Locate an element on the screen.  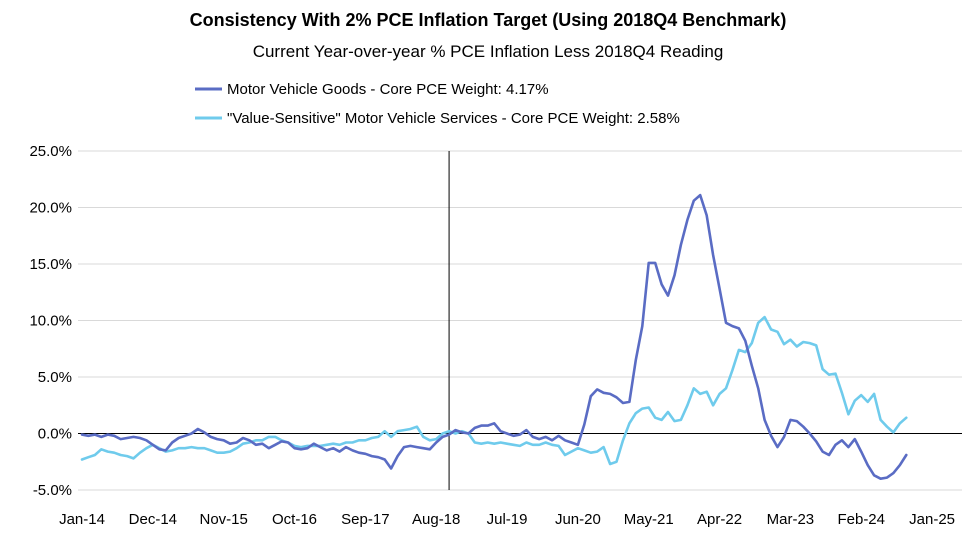
x-tick-label: Apr-22 is located at coordinates (719, 519).